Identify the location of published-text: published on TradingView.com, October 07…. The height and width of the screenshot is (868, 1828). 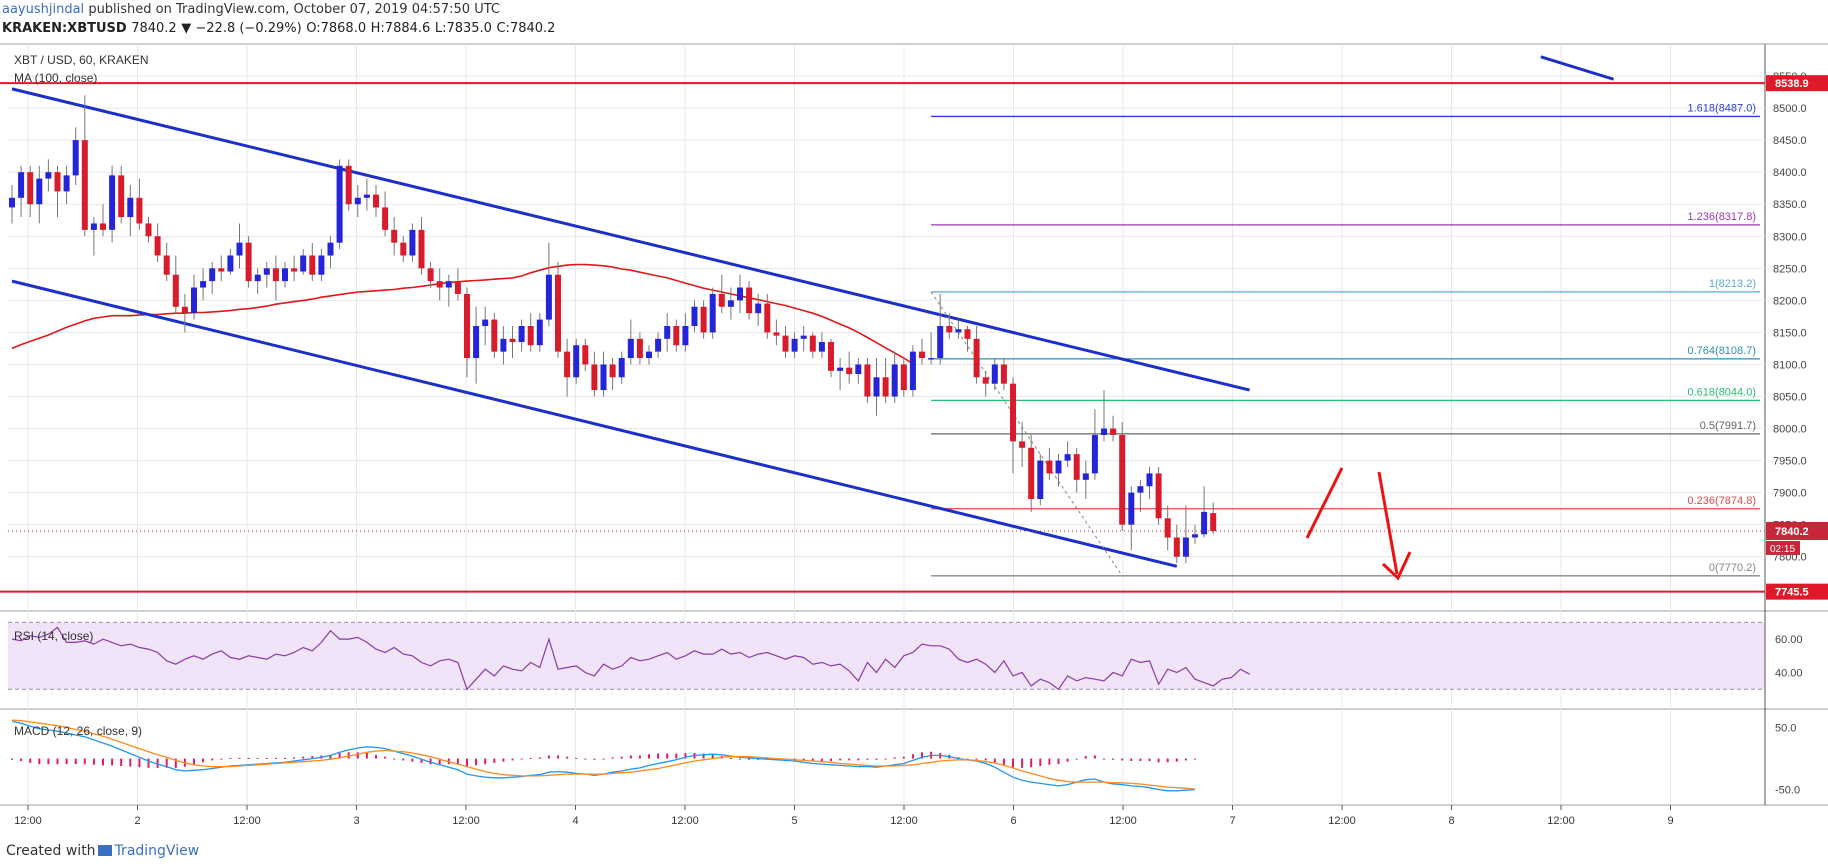
(294, 9).